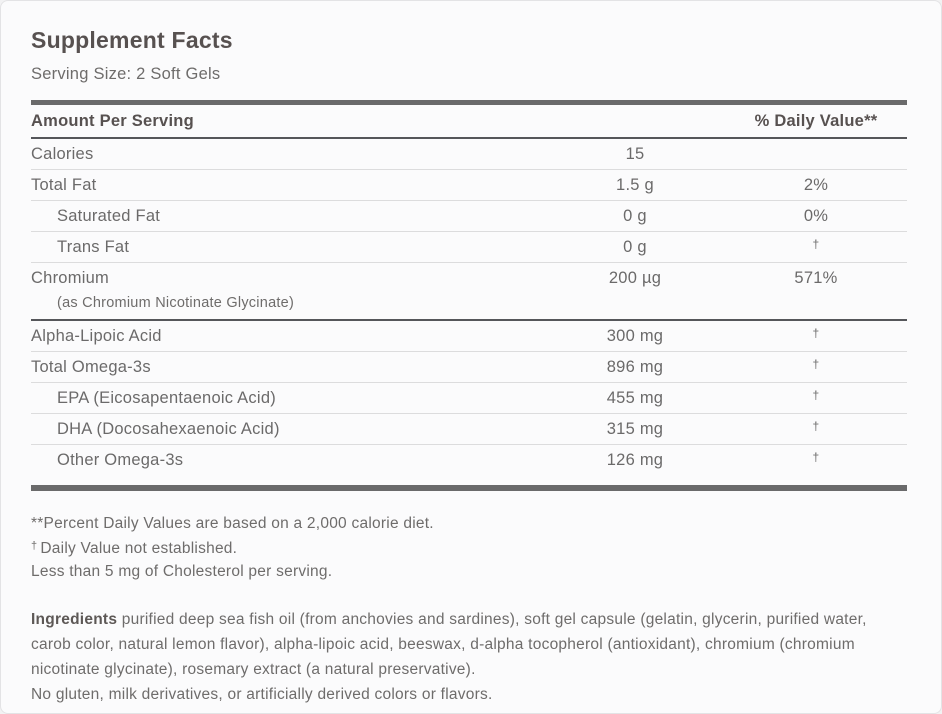 This screenshot has width=942, height=714. What do you see at coordinates (816, 278) in the screenshot?
I see `row-daily-value: 571%` at bounding box center [816, 278].